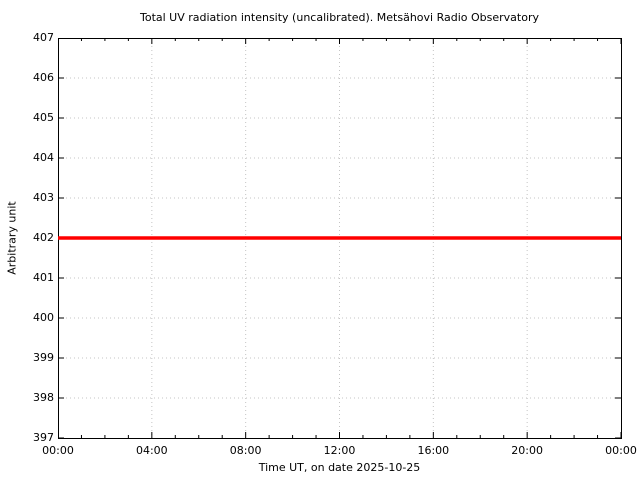 Image resolution: width=640 pixels, height=480 pixels. Describe the element at coordinates (433, 450) in the screenshot. I see `x-tick-label: 16:00` at that location.